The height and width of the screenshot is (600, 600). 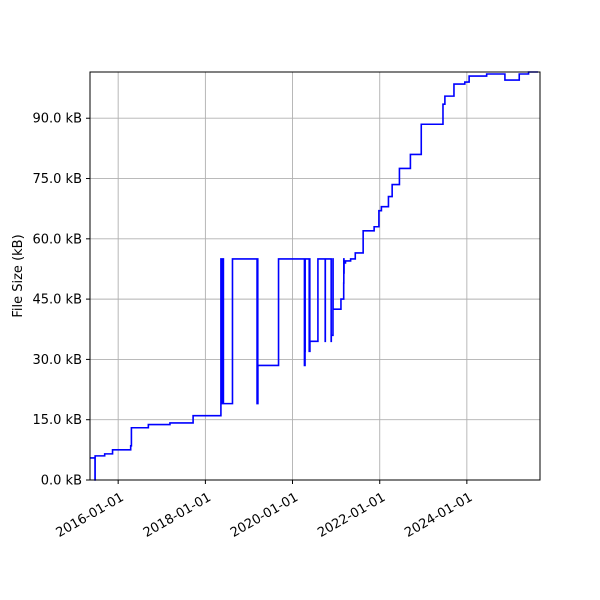 I want to click on y-tick-label-4: 60.0 kB, so click(x=57, y=239).